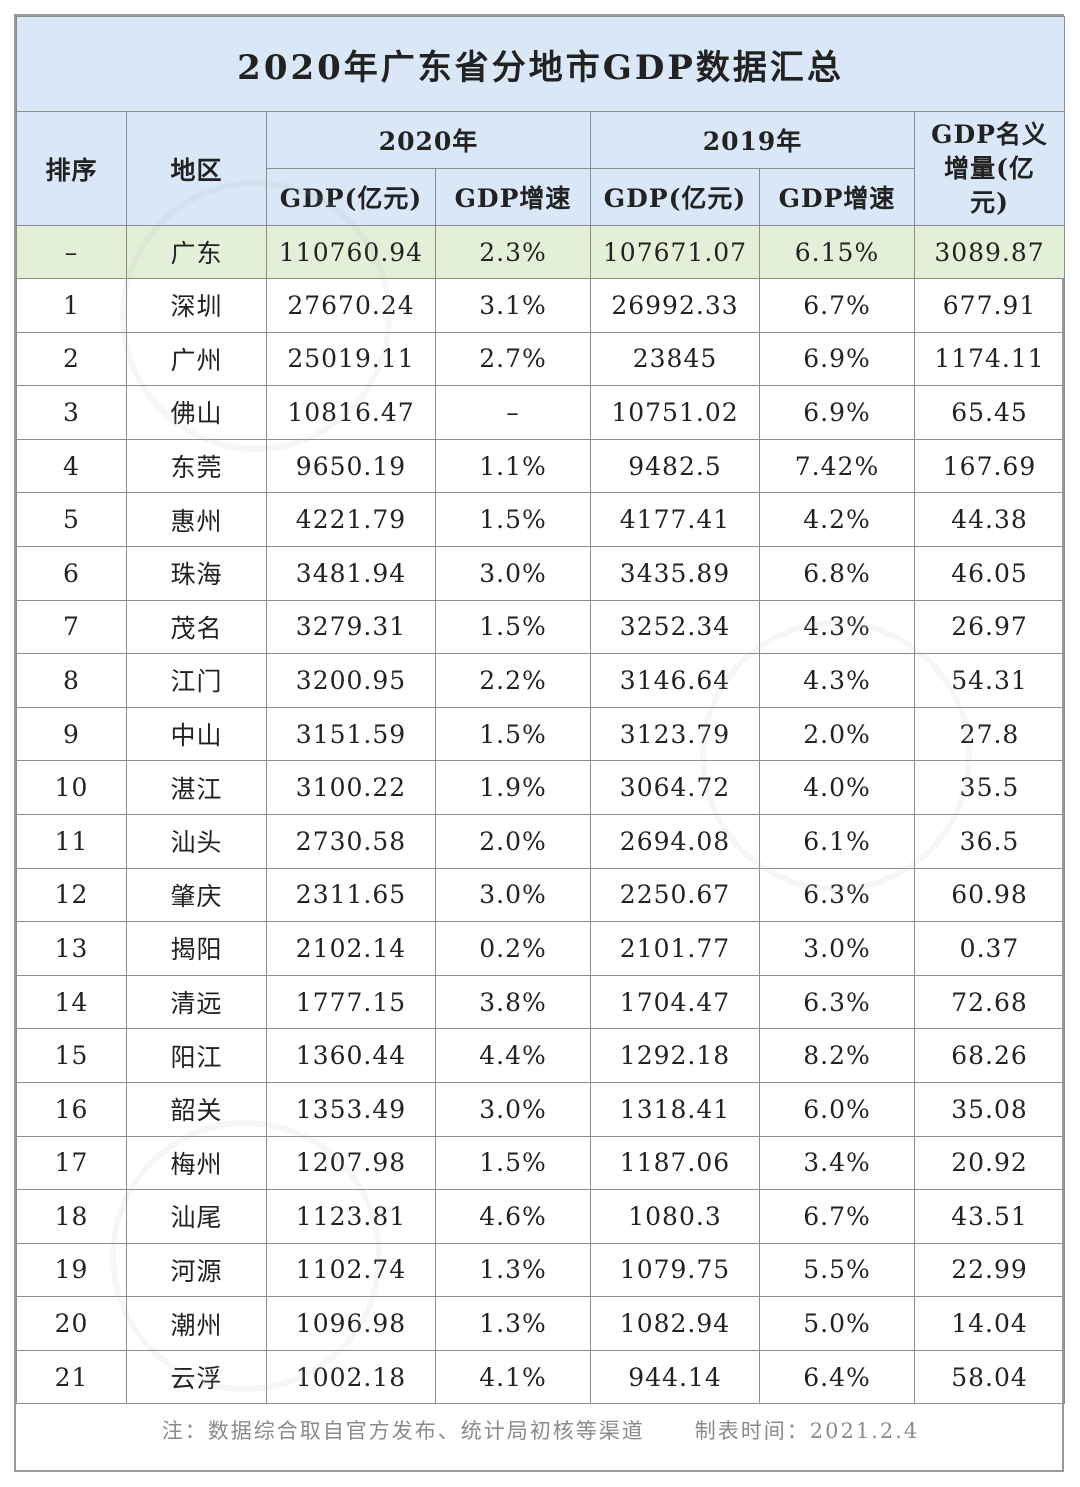 The height and width of the screenshot is (1487, 1080). I want to click on cell-gdp-2019: 2694.08, so click(675, 841).